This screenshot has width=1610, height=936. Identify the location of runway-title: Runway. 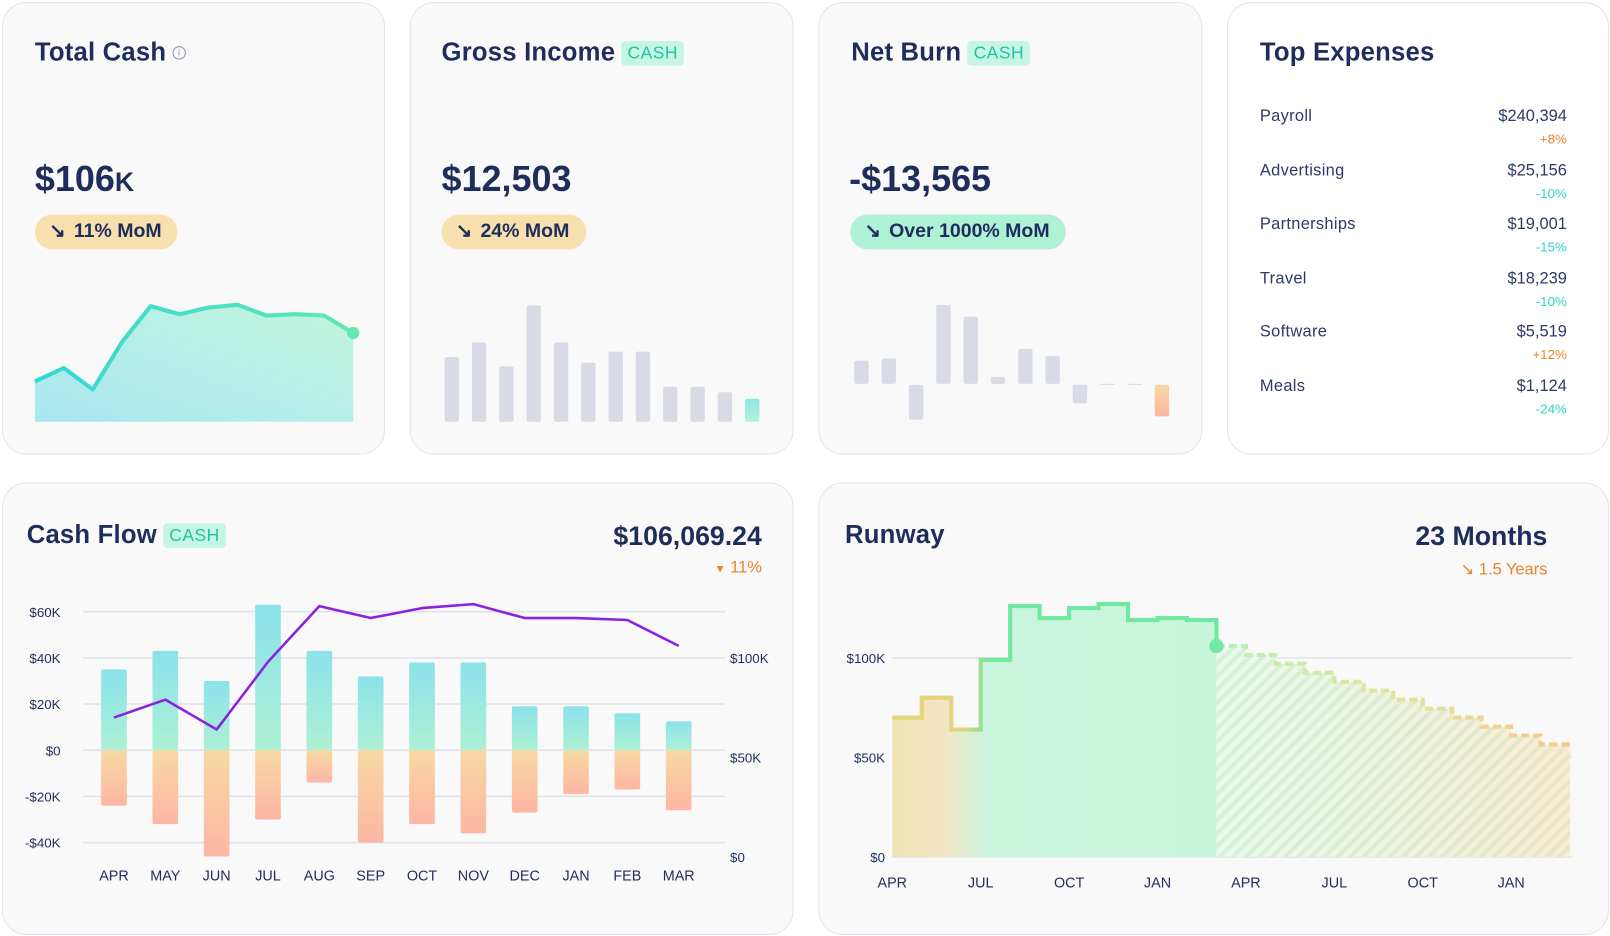
(895, 535).